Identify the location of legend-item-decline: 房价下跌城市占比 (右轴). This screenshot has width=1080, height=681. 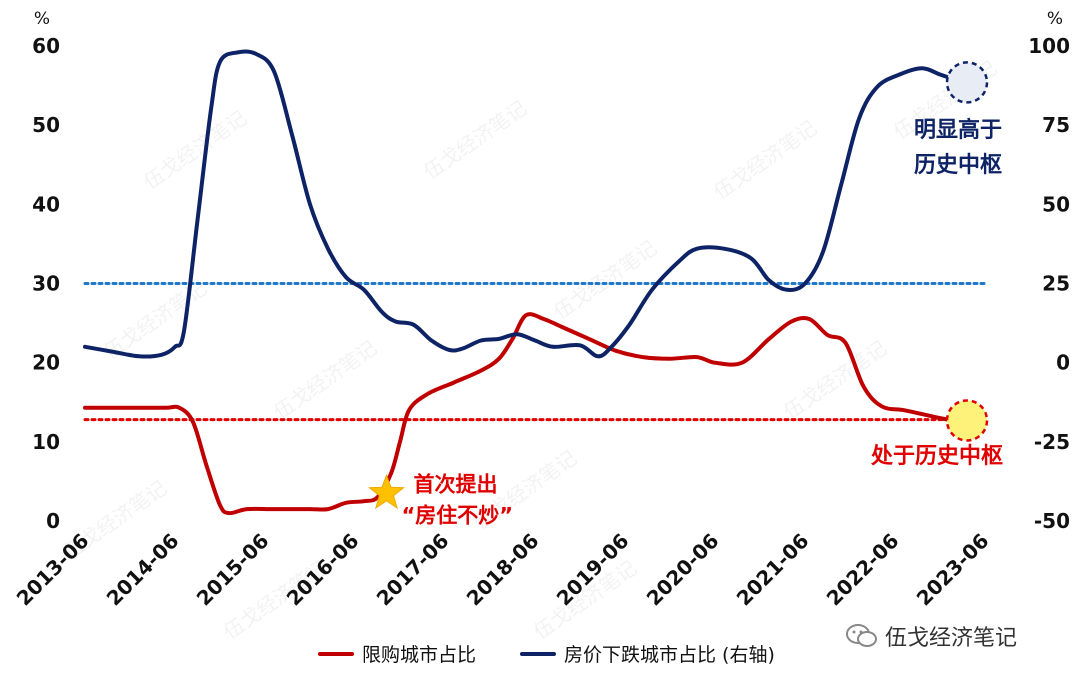
(647, 653).